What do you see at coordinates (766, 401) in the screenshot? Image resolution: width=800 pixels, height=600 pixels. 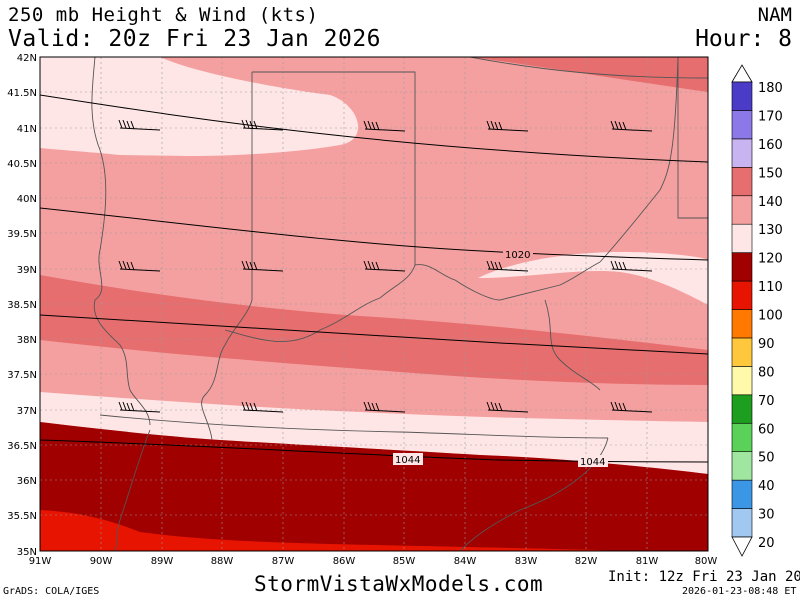 I see `legend-label: 70` at bounding box center [766, 401].